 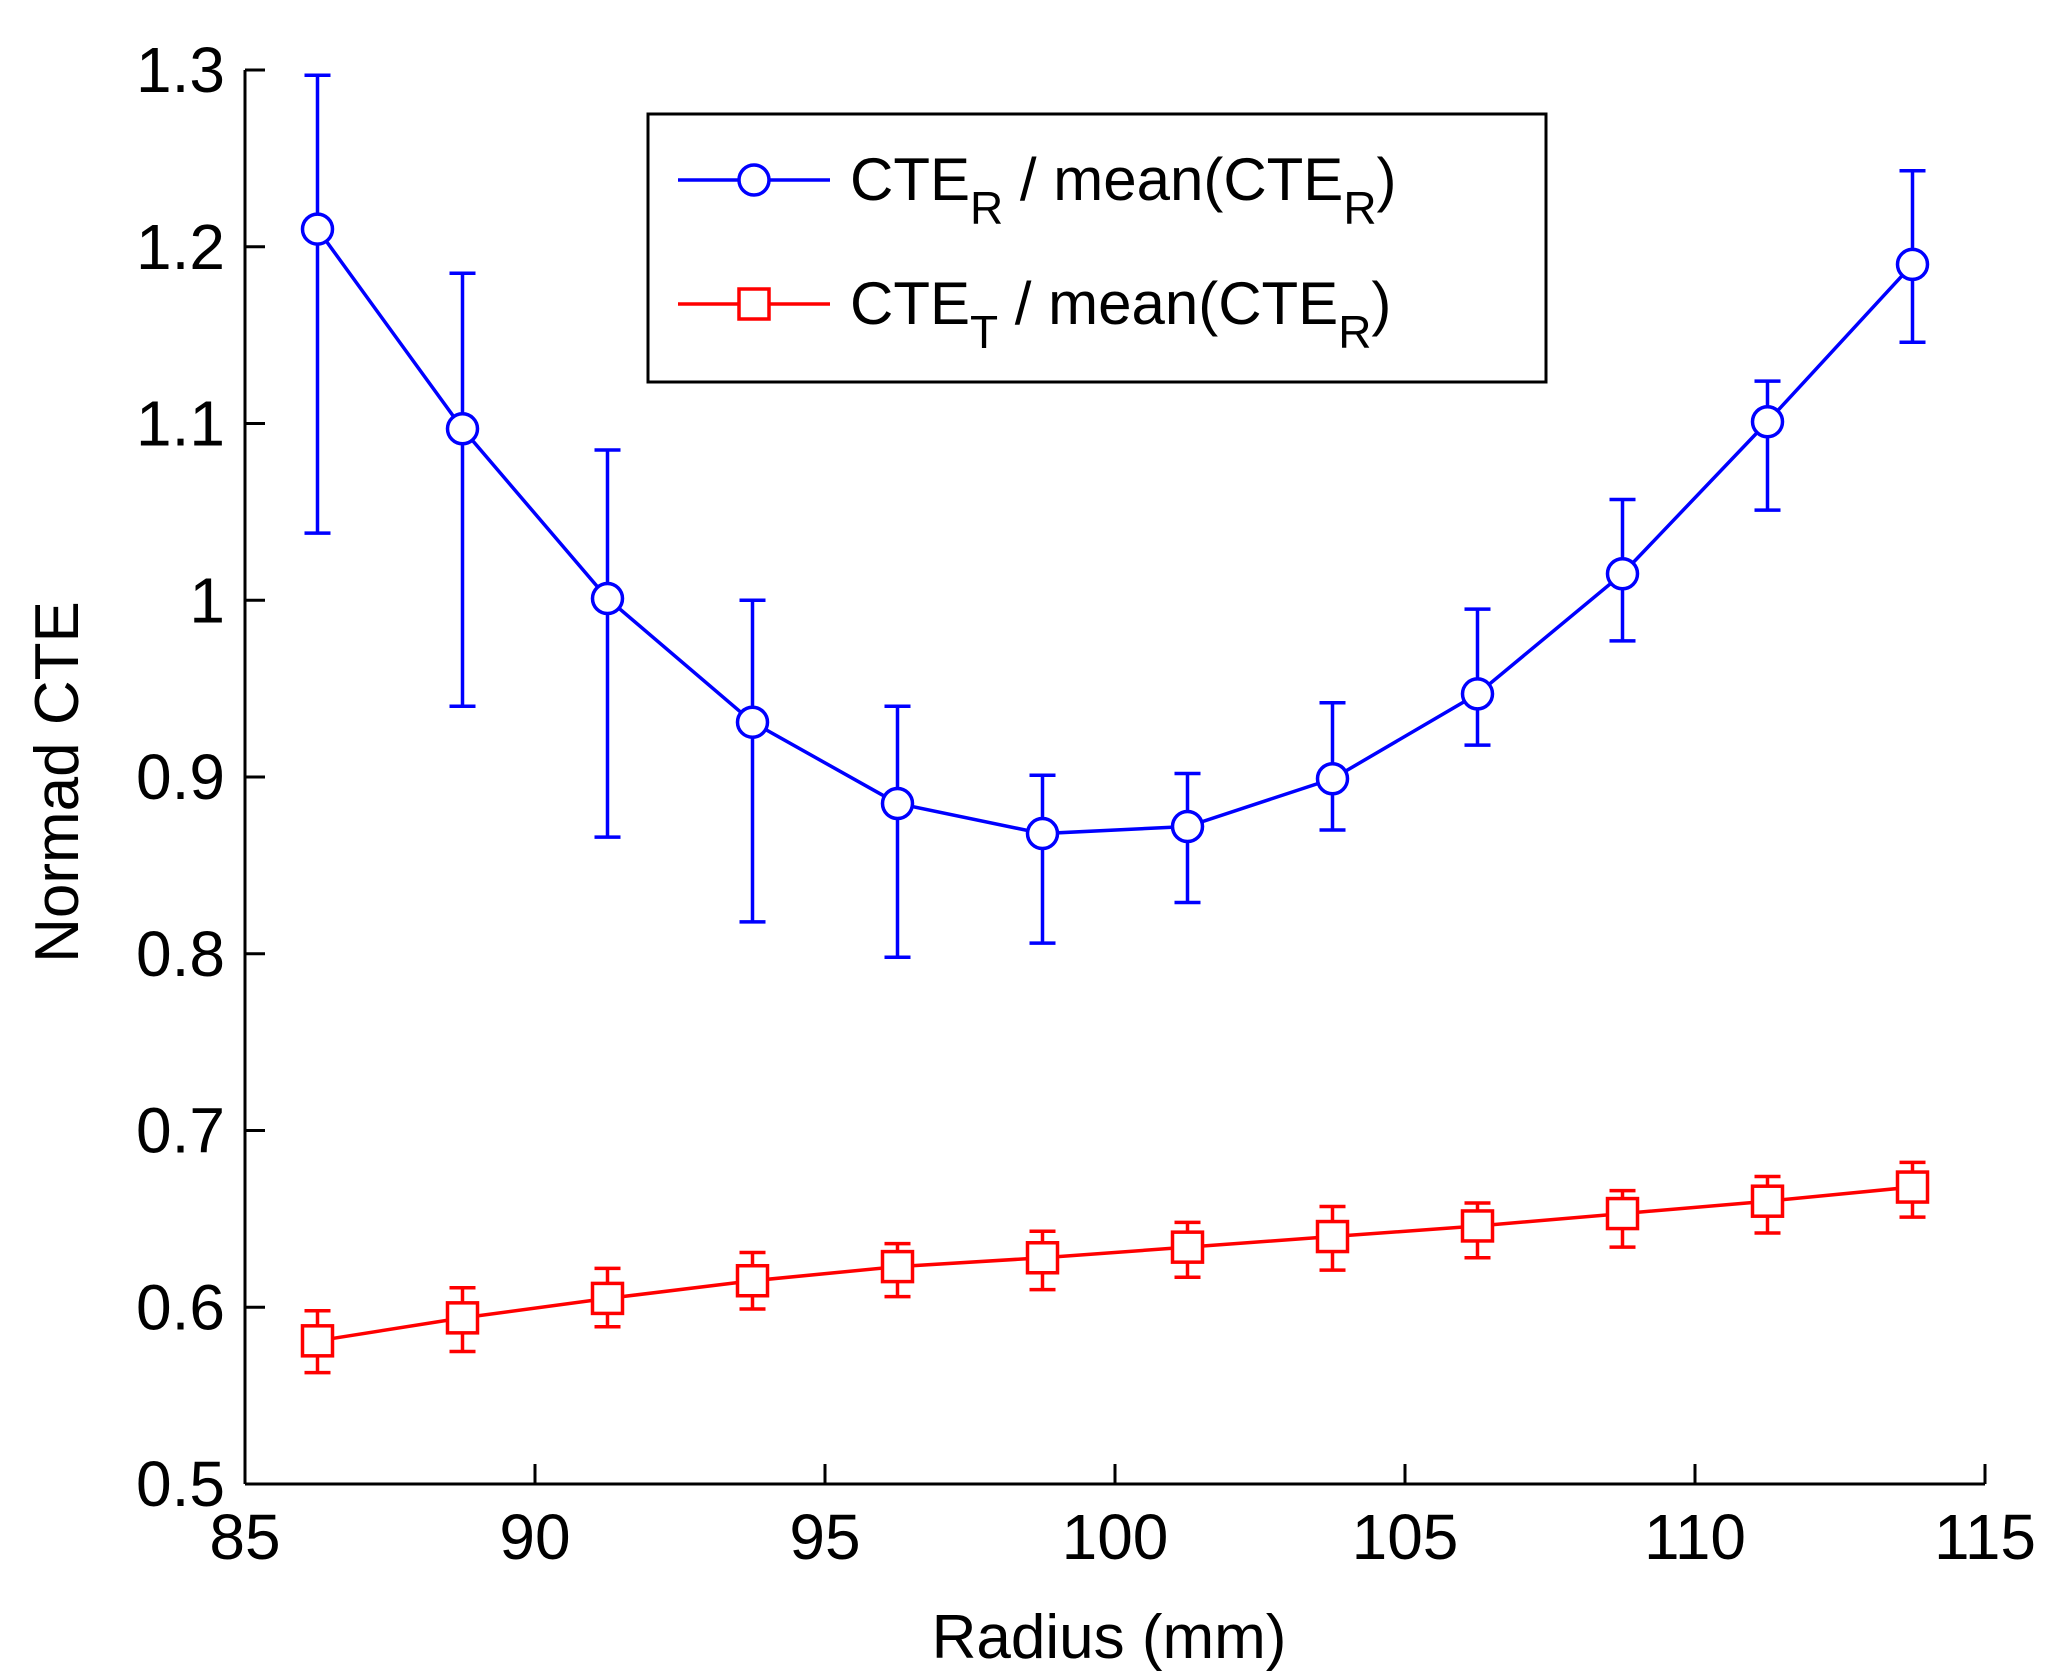 I want to click on y-tick-label: 0.7, so click(x=180, y=1131).